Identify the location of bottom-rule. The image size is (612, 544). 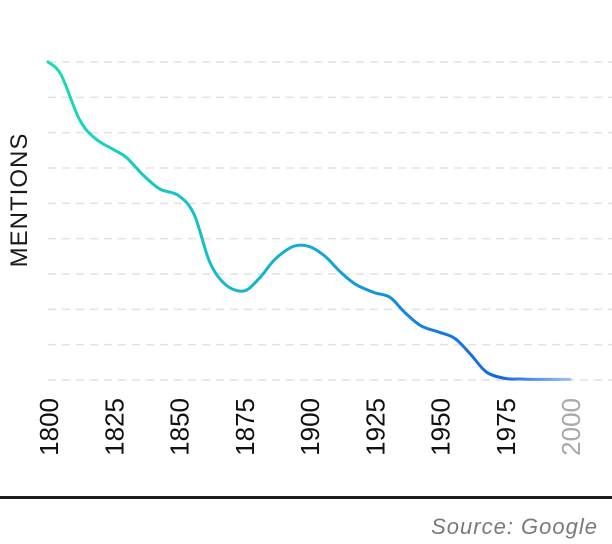
(306, 497).